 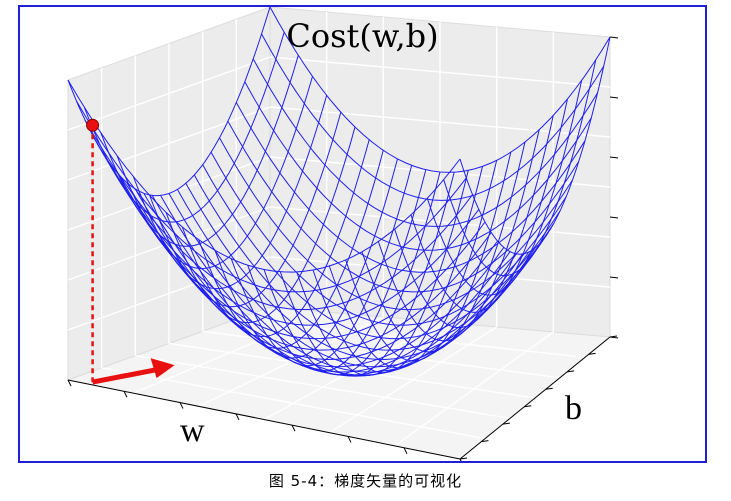 What do you see at coordinates (93, 125) in the screenshot?
I see `cost-point` at bounding box center [93, 125].